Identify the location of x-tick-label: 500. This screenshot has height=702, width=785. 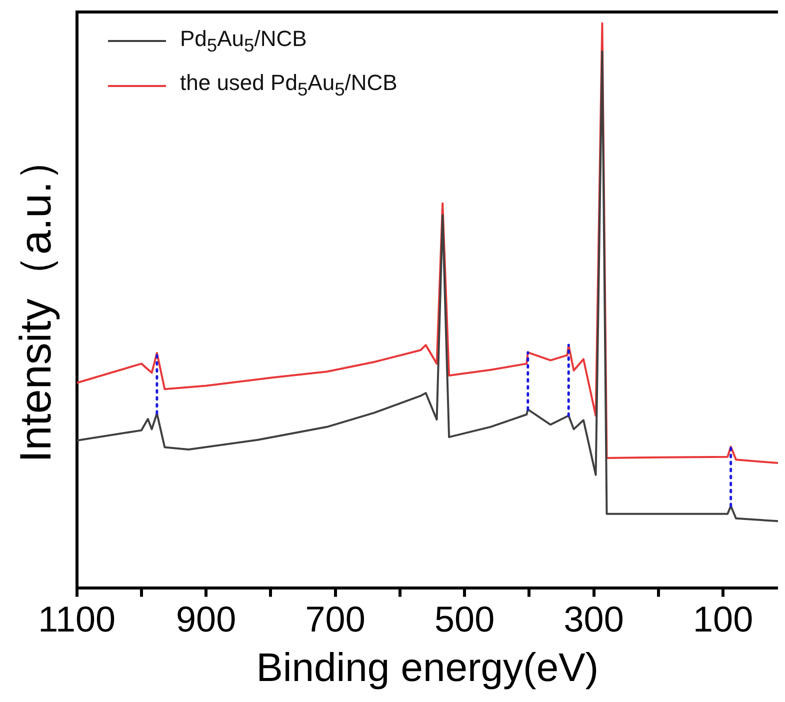
(464, 619).